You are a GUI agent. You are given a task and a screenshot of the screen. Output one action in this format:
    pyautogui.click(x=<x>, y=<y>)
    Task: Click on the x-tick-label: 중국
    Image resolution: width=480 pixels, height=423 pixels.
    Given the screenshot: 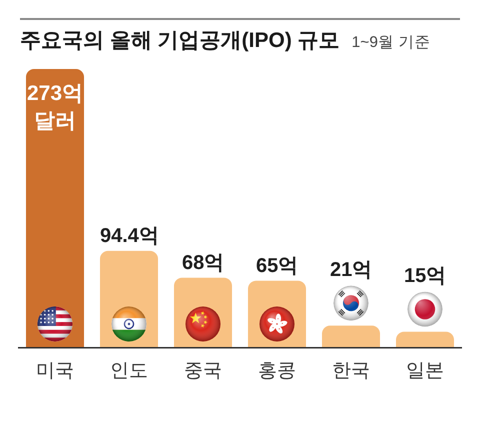 What is the action you would take?
    pyautogui.click(x=203, y=371)
    